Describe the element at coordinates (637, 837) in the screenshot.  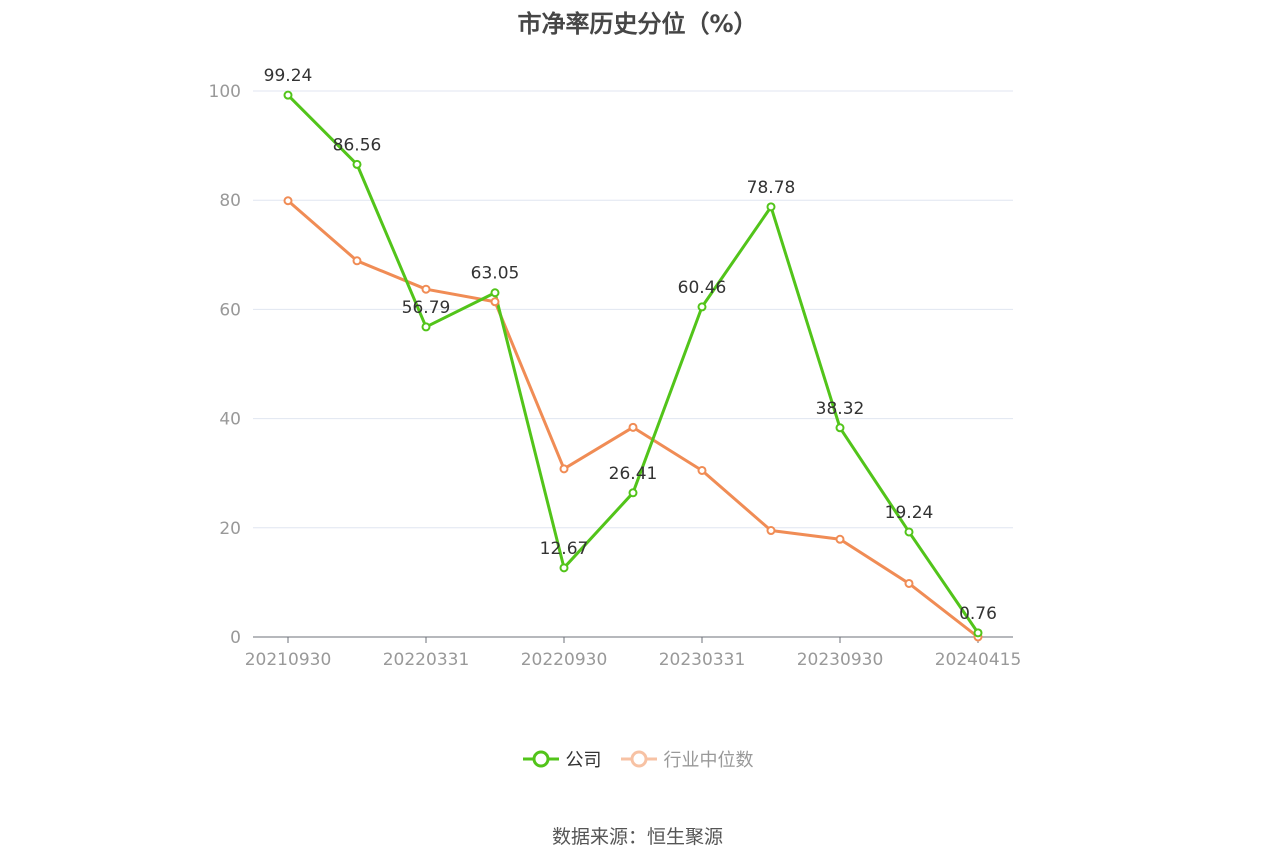
I see `data-source: 数据来源：恒生聚源` at that location.